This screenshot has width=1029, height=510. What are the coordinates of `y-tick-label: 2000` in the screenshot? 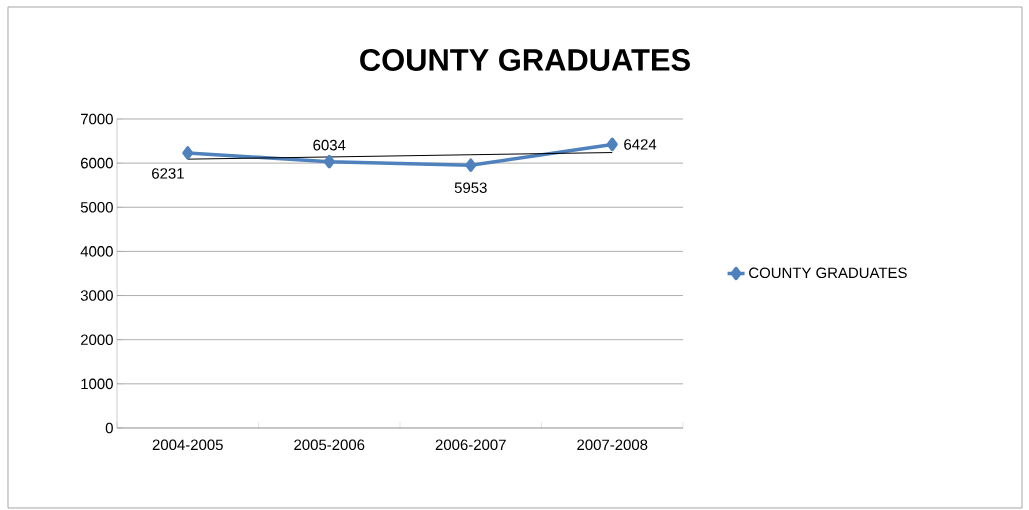 It's located at (97, 339).